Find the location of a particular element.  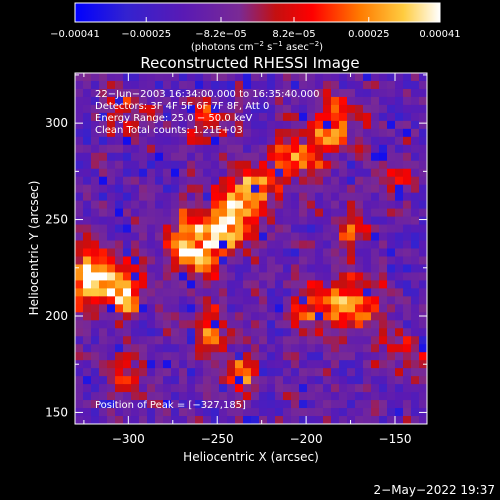

colorbar-unit-sup: −2 is located at coordinates (314, 44).